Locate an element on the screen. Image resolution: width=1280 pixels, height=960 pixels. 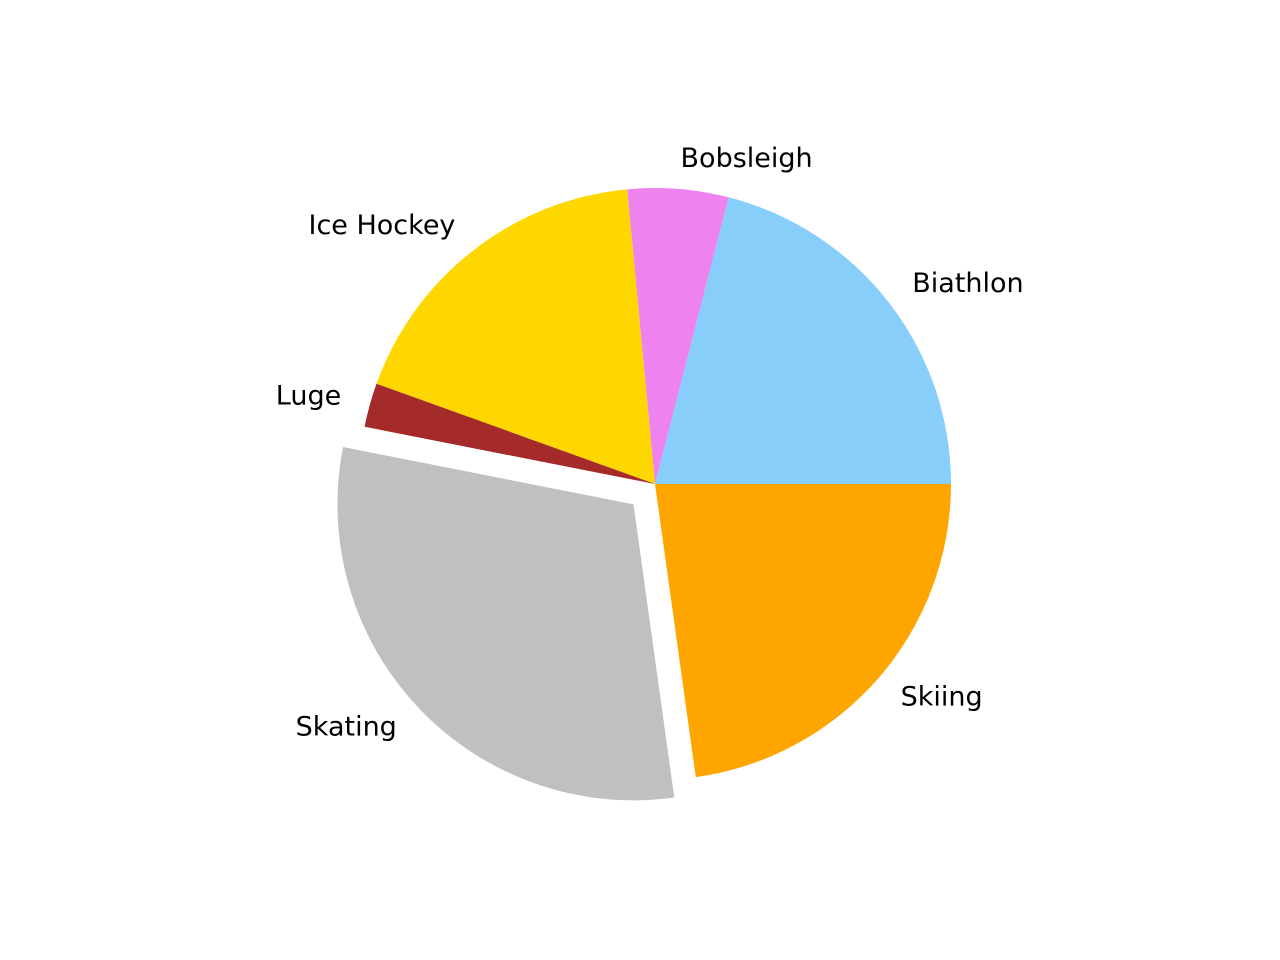
slice-label-skating: Skating is located at coordinates (346, 726).